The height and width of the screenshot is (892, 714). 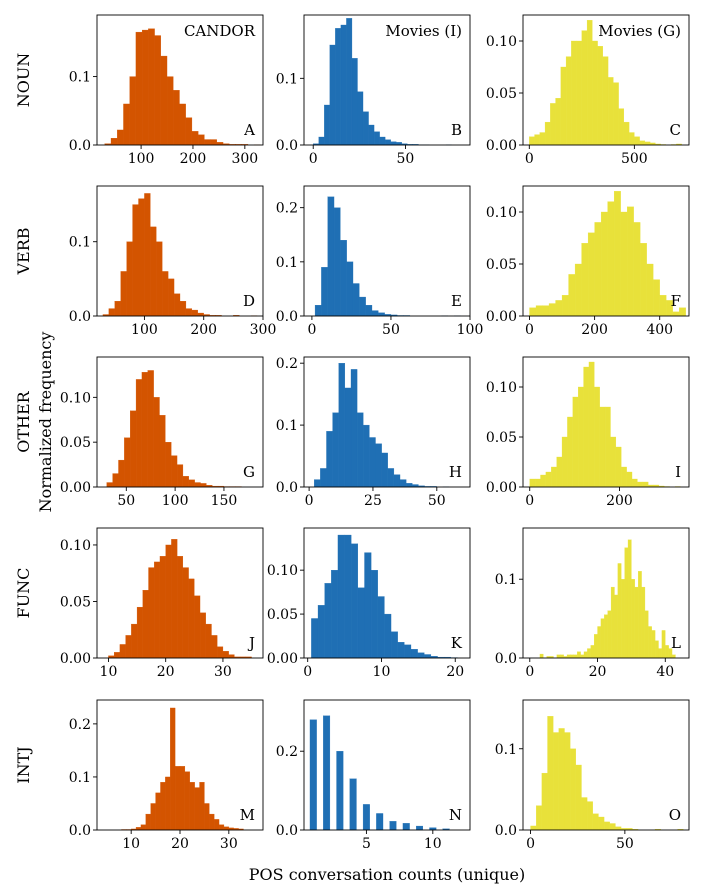 I want to click on y-tick-label-M-2: 0.2, so click(x=80, y=725).